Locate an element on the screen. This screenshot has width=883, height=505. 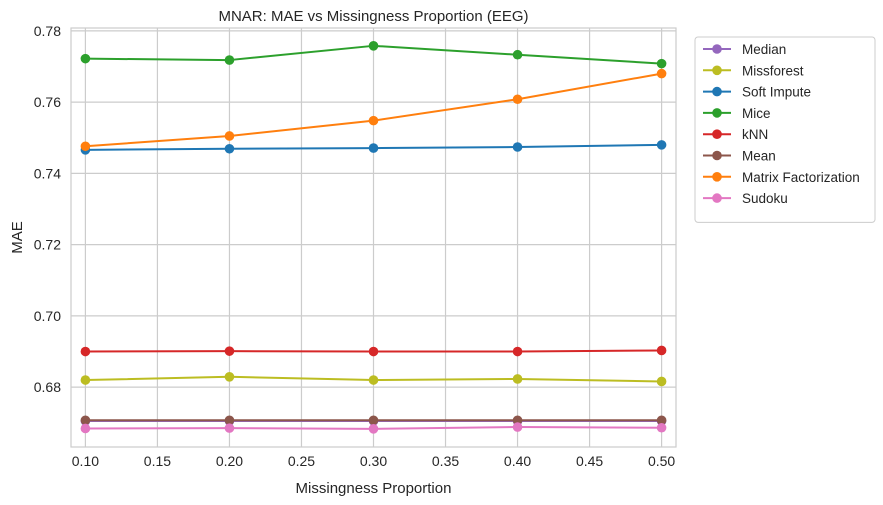
legend-item-median: Median is located at coordinates (744, 49).